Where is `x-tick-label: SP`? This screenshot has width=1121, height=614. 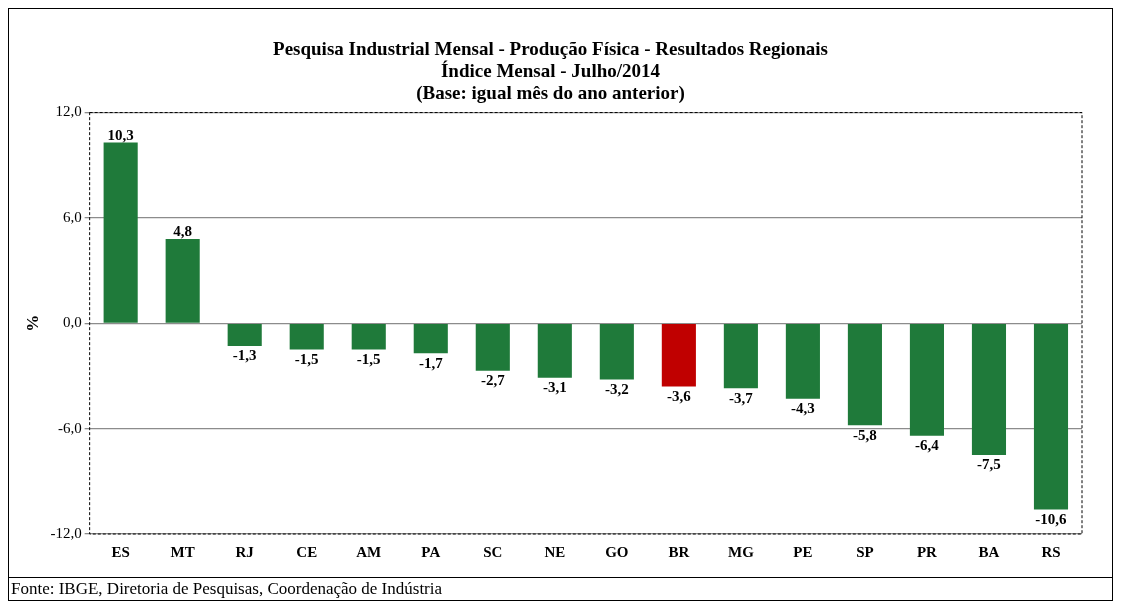
x-tick-label: SP is located at coordinates (865, 551).